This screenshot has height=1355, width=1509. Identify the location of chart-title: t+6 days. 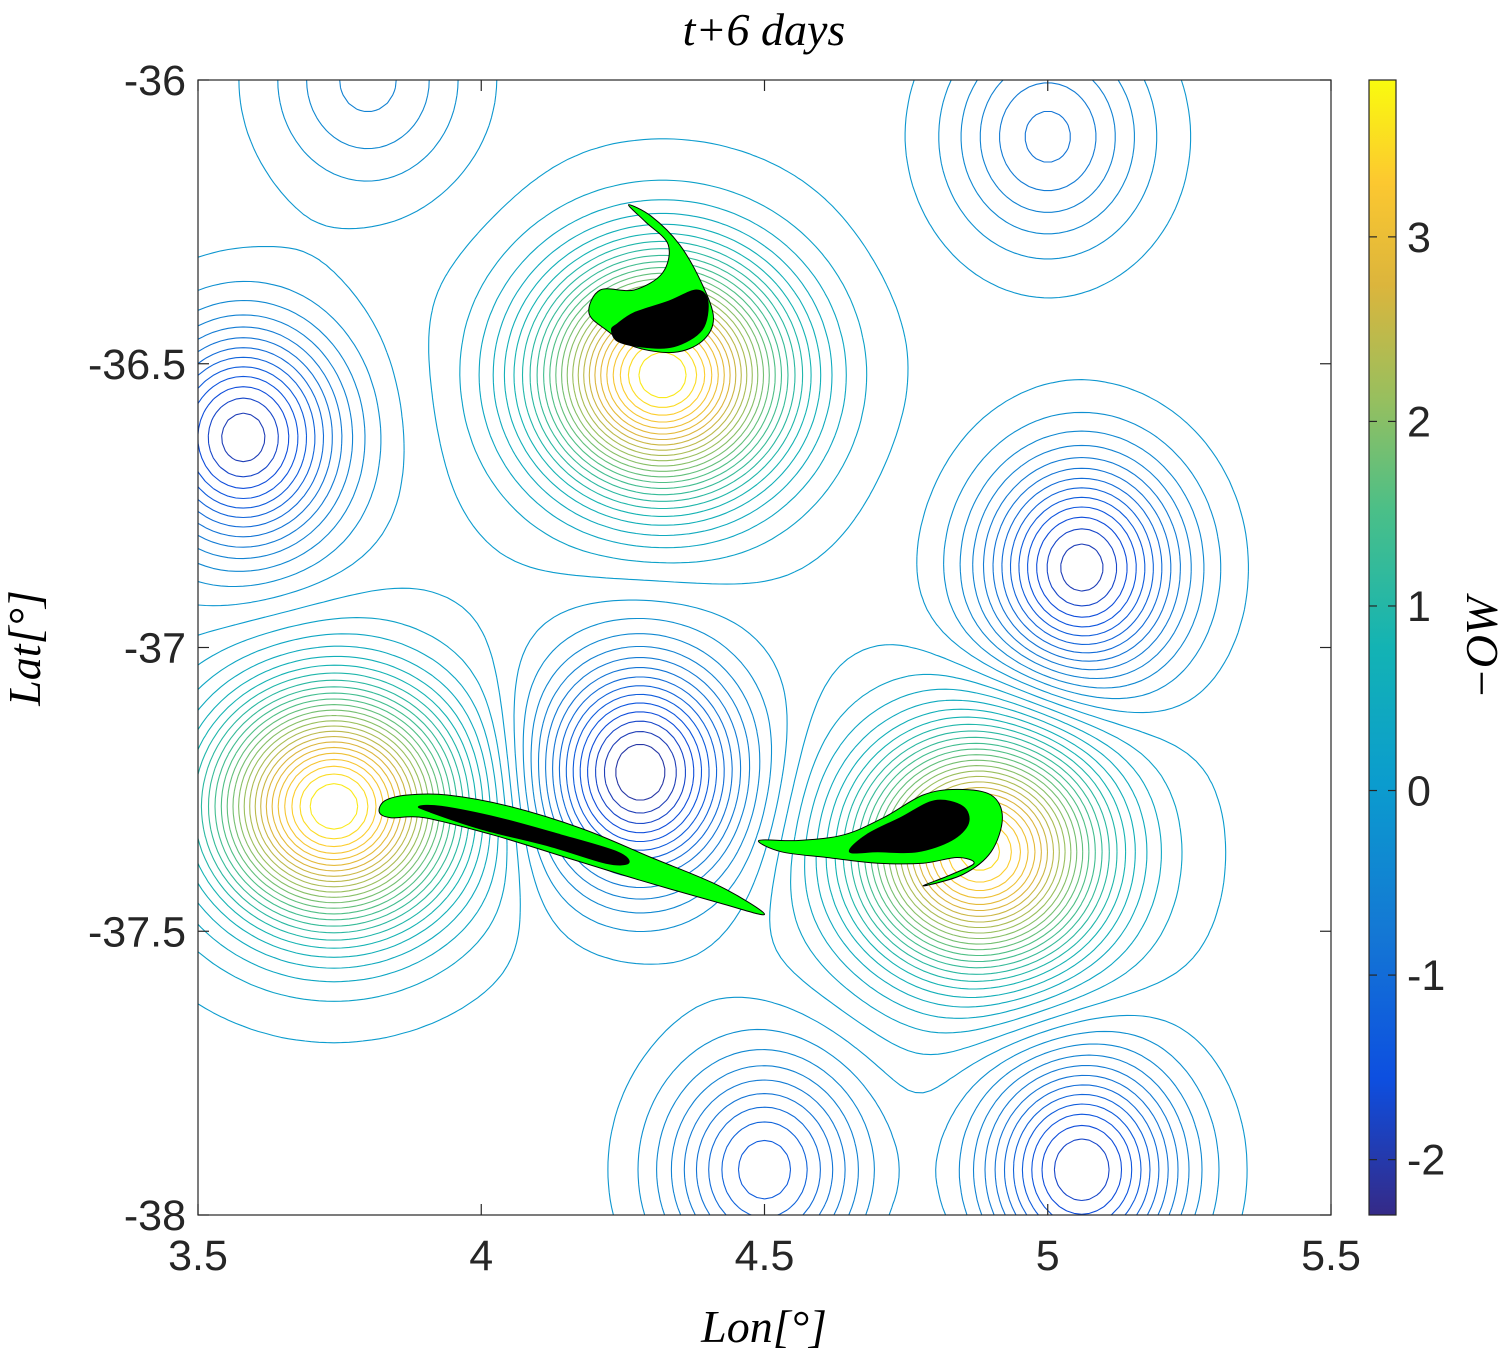
(764, 29).